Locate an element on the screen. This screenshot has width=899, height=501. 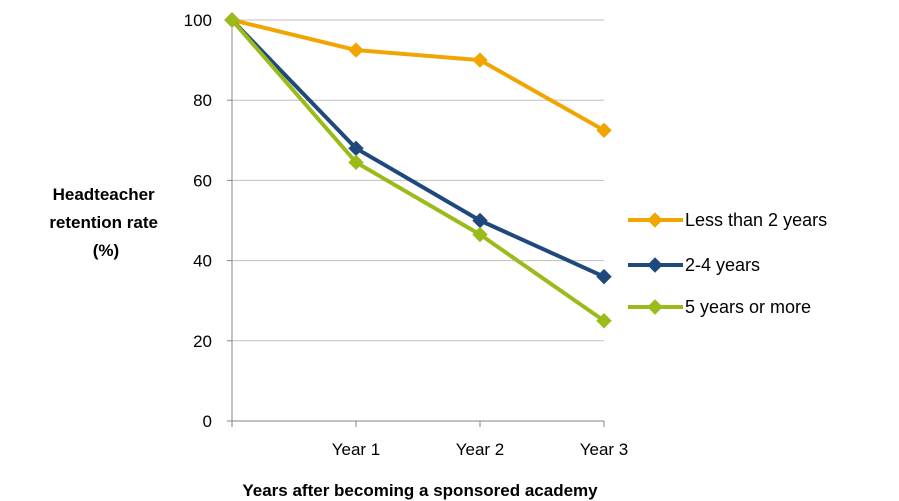
x-tick-label: Year 1 is located at coordinates (356, 449).